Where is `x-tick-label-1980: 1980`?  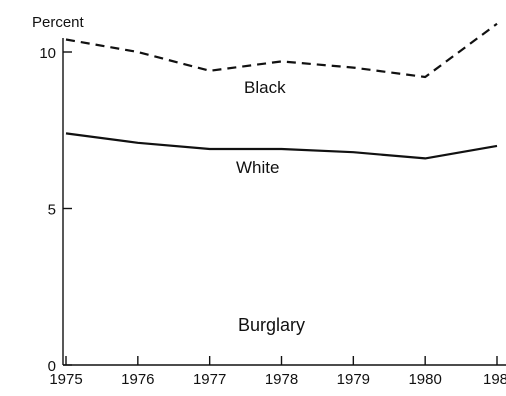 x-tick-label-1980: 1980 is located at coordinates (424, 379).